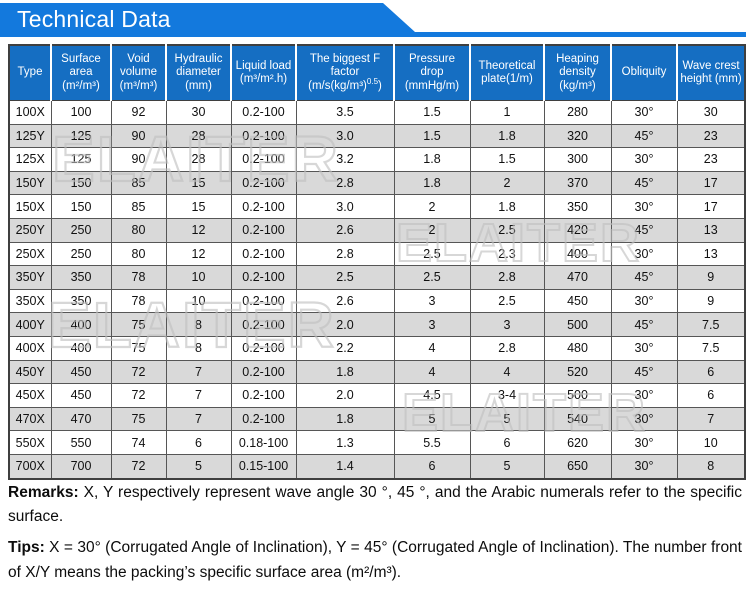 The image size is (750, 592). Describe the element at coordinates (577, 136) in the screenshot. I see `table-cell: 320` at that location.